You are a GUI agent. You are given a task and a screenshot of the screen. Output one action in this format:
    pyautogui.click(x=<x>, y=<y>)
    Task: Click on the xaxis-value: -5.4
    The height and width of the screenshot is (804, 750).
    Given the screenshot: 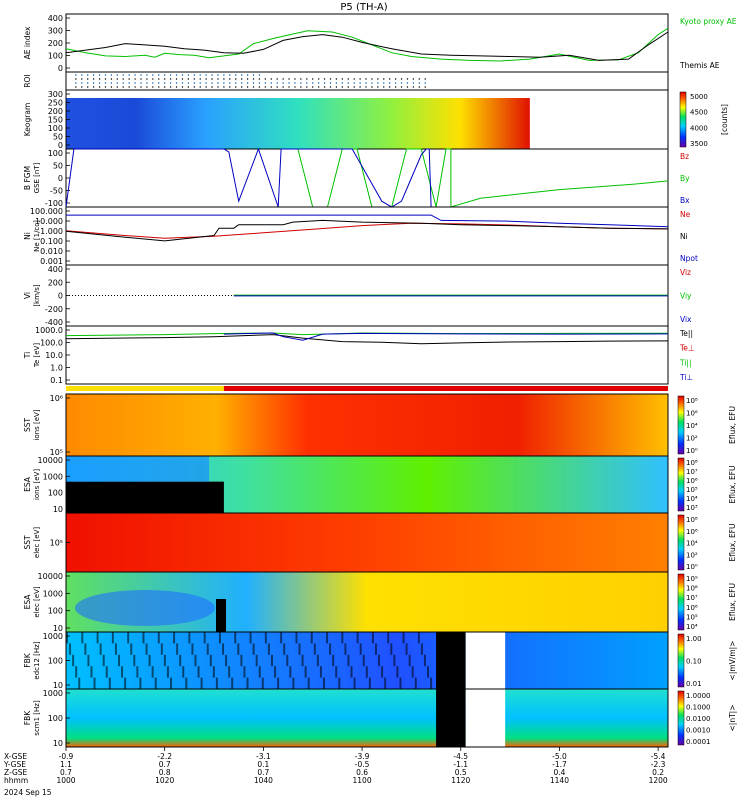 What is the action you would take?
    pyautogui.click(x=658, y=756)
    